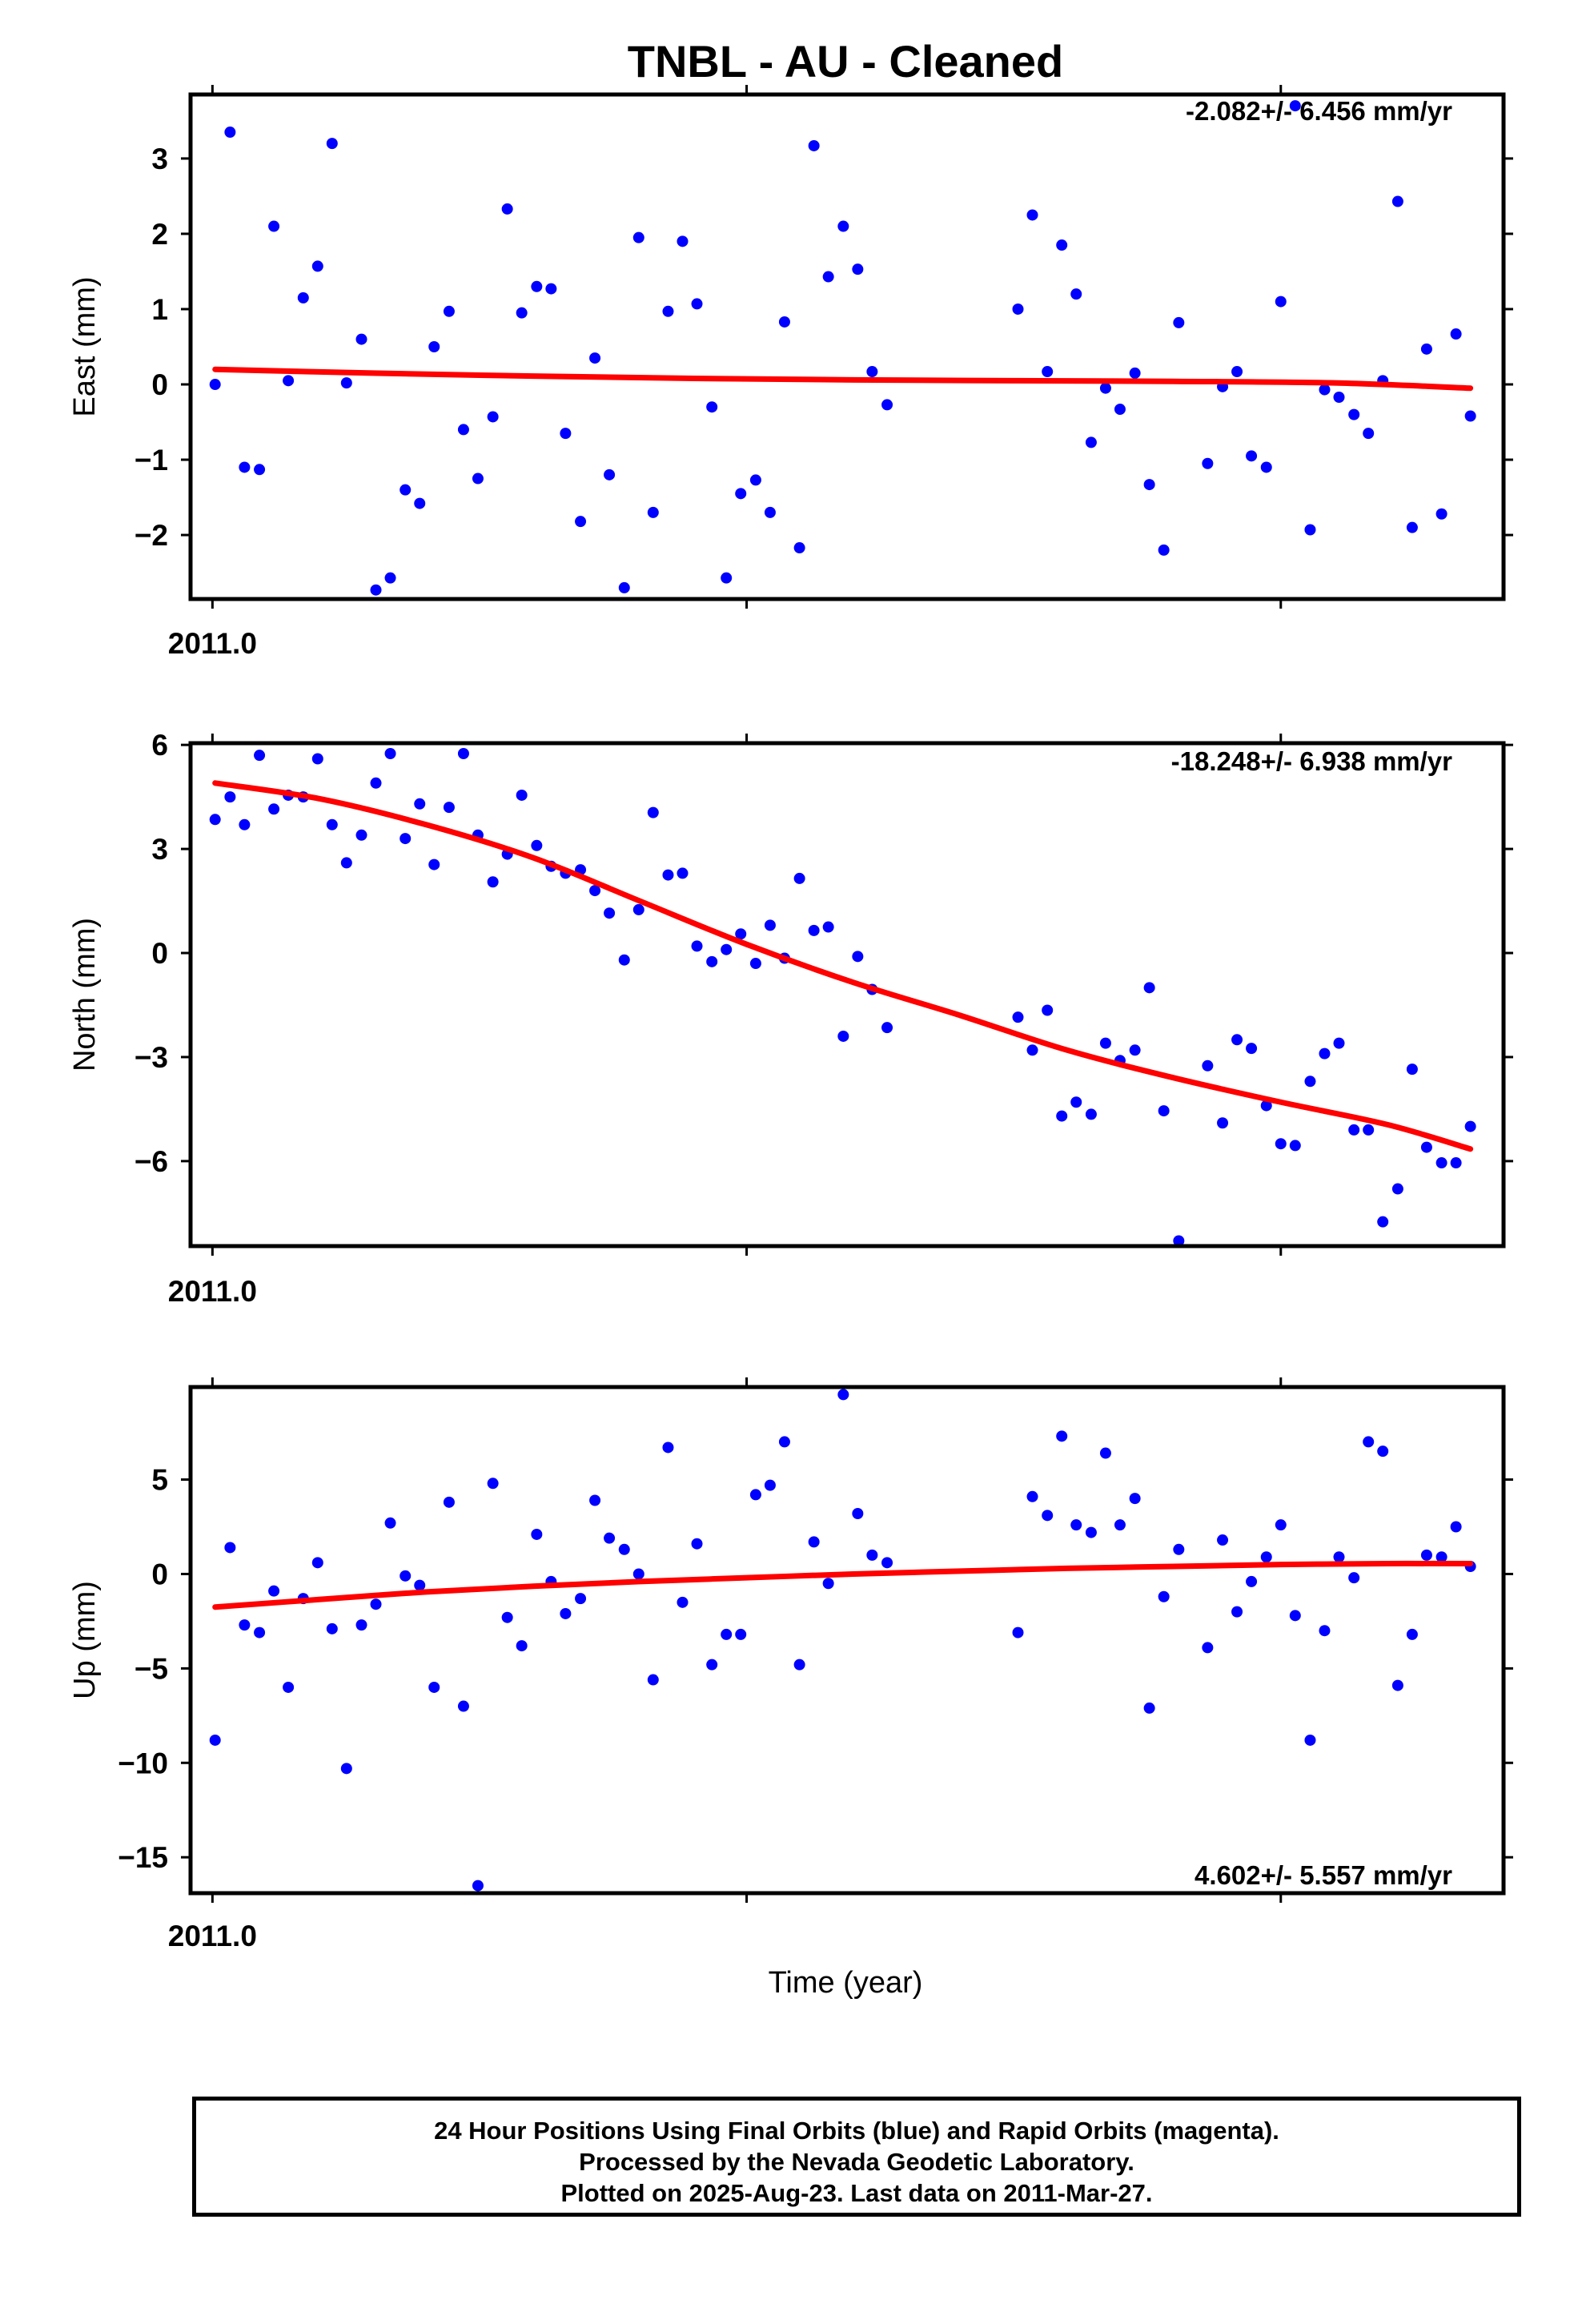  I want to click on north-y-tick-label: 0, so click(159, 953).